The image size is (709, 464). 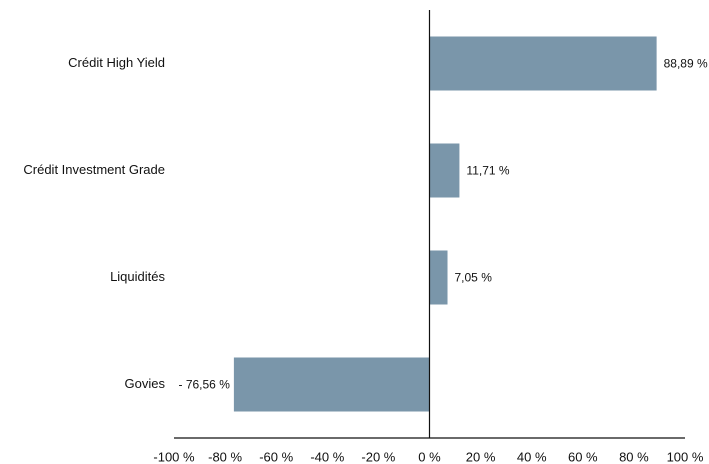 What do you see at coordinates (378, 456) in the screenshot?
I see `x-tick-label: -20 %` at bounding box center [378, 456].